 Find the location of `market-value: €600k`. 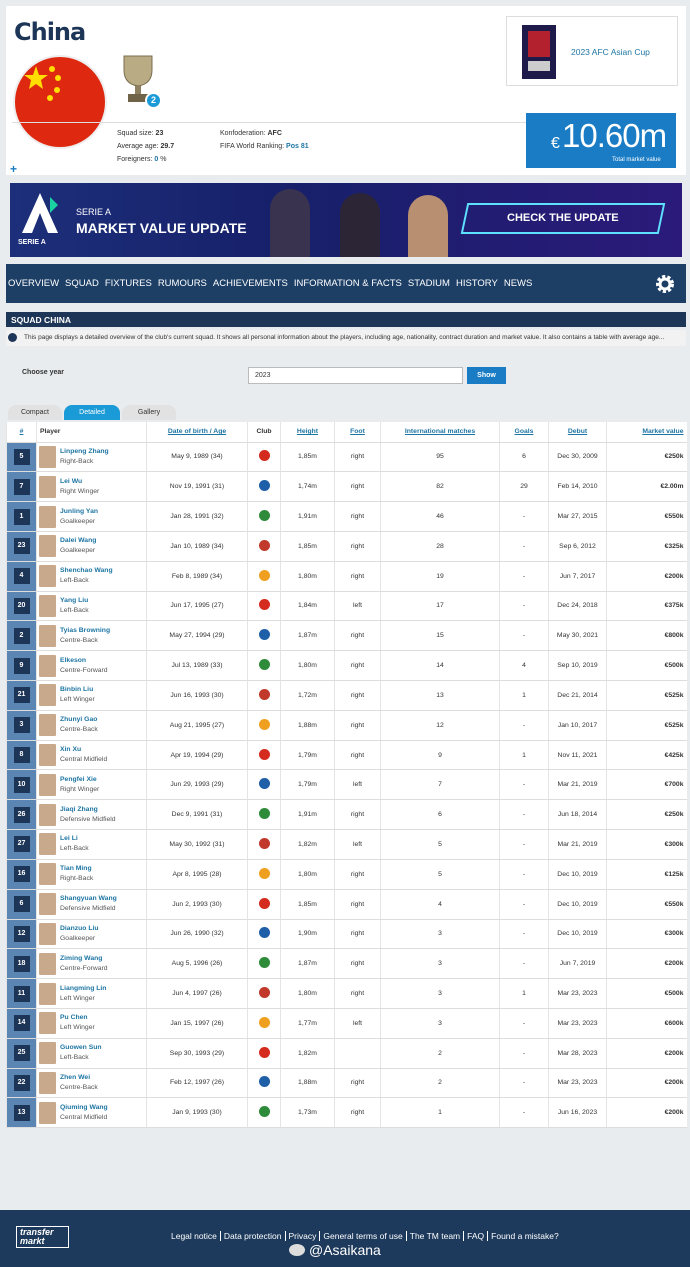

market-value: €600k is located at coordinates (646, 1023).